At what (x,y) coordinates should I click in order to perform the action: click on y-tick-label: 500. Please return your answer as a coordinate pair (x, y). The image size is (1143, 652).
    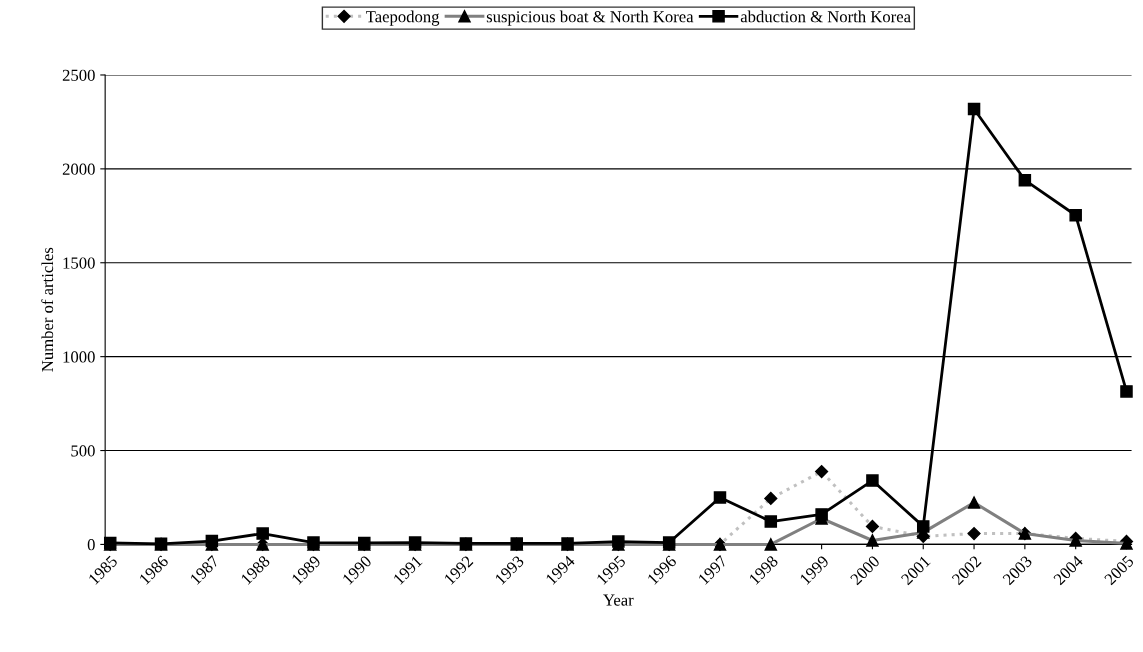
    Looking at the image, I should click on (83, 451).